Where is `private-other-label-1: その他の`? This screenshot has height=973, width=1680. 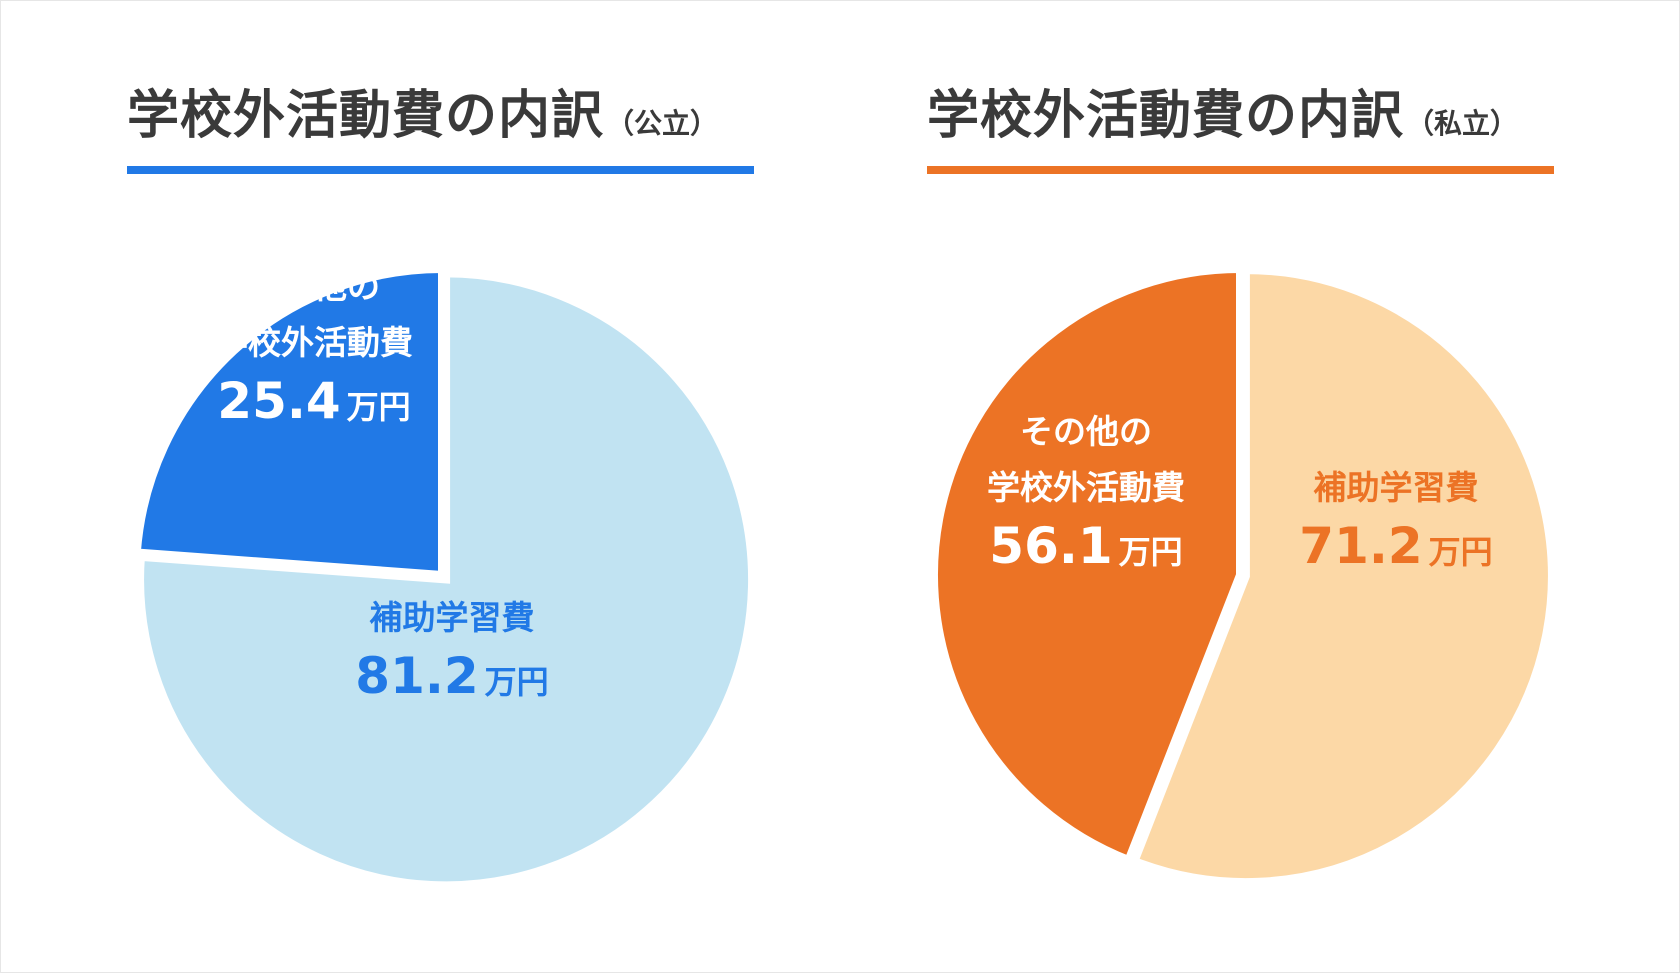 private-other-label-1: その他の is located at coordinates (1086, 431).